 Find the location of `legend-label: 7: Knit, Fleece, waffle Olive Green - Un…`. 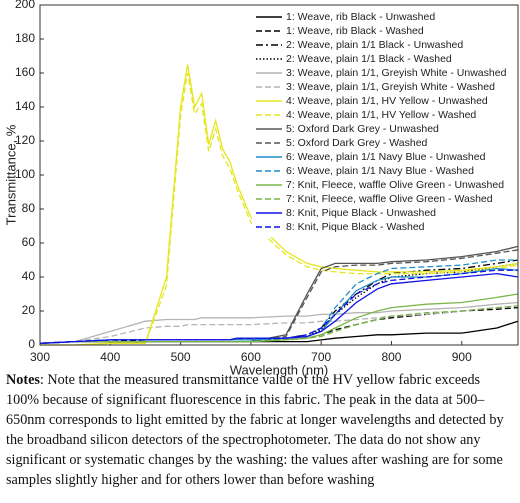

legend-label: 7: Knit, Fleece, waffle Olive Green - Un… is located at coordinates (395, 185).